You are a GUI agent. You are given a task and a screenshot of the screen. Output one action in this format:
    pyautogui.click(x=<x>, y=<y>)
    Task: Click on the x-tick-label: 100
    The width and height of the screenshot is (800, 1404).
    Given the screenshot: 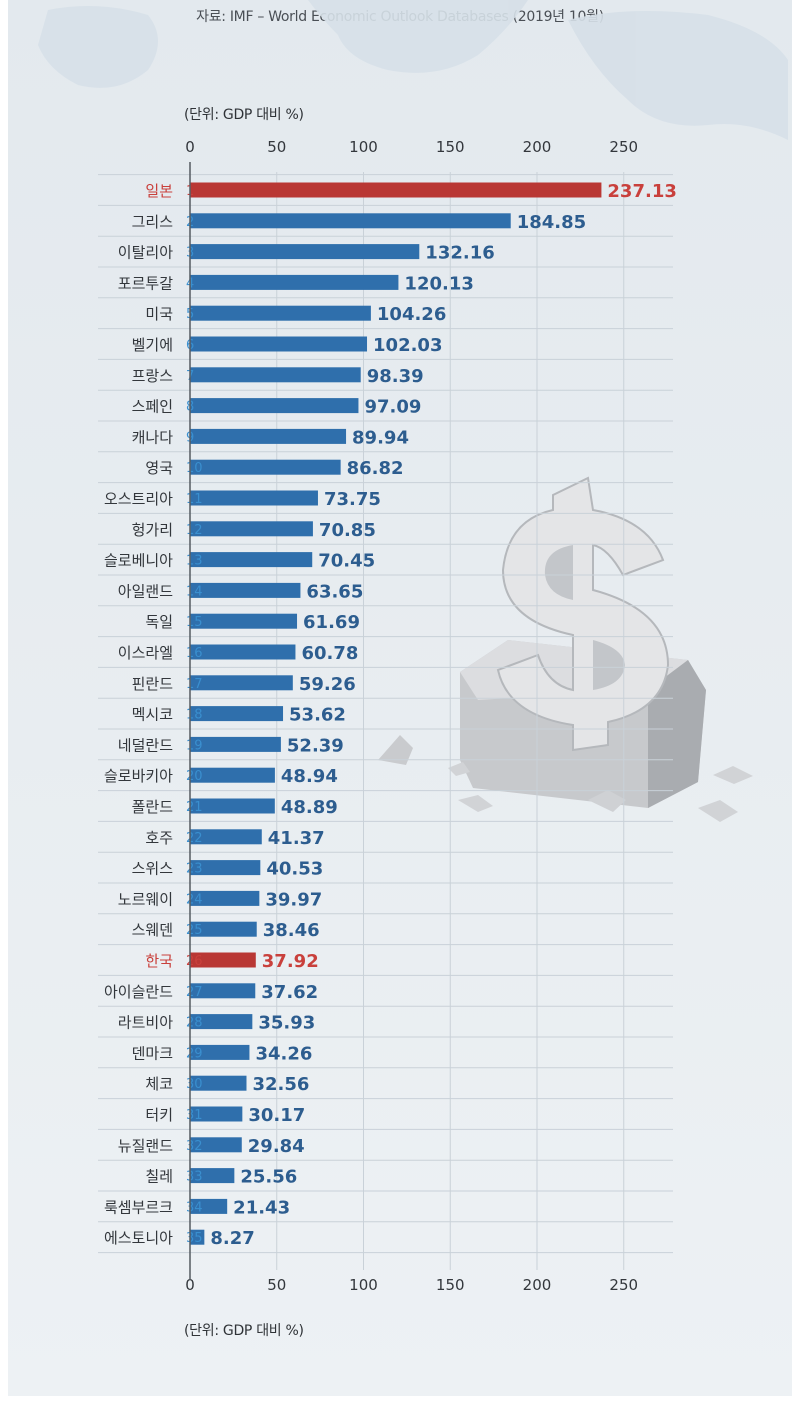 What is the action you would take?
    pyautogui.click(x=363, y=1285)
    